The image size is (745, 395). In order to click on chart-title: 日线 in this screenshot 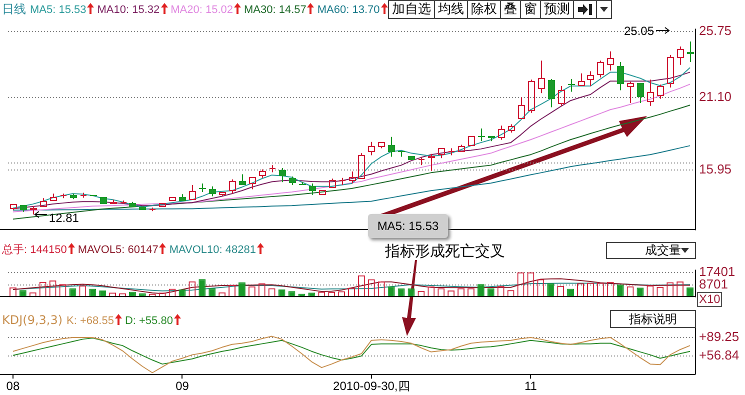, I will do `click(14, 9)`.